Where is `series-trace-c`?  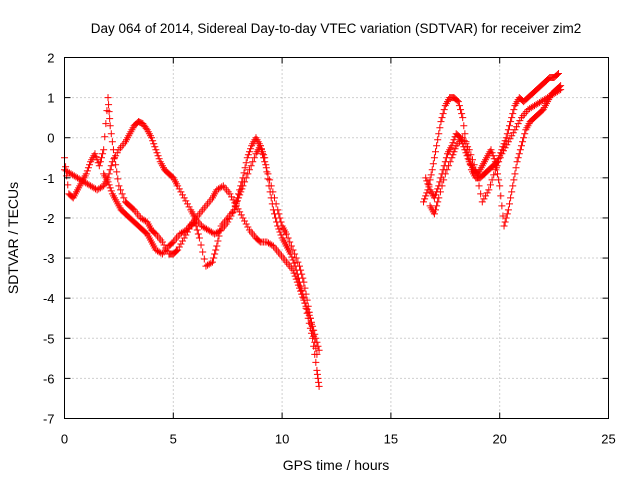
series-trace-c is located at coordinates (211, 262).